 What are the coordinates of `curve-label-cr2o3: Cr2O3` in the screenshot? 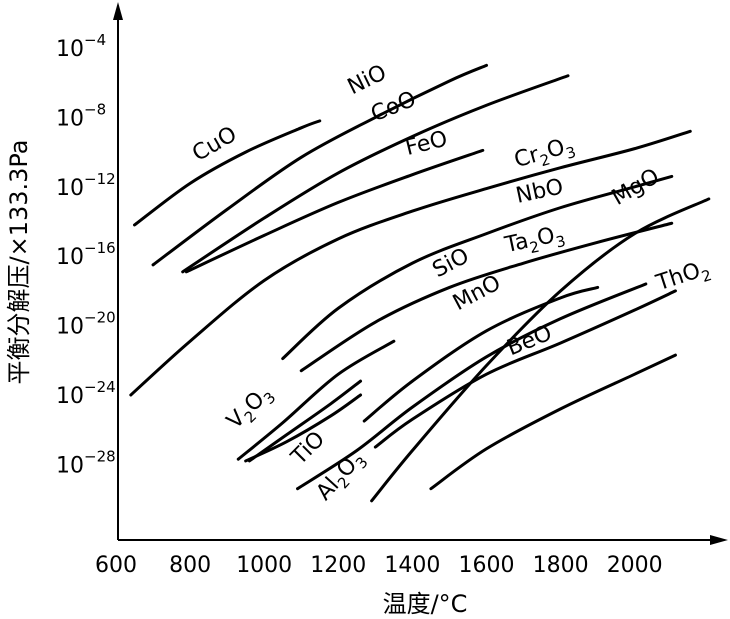 It's located at (545, 154).